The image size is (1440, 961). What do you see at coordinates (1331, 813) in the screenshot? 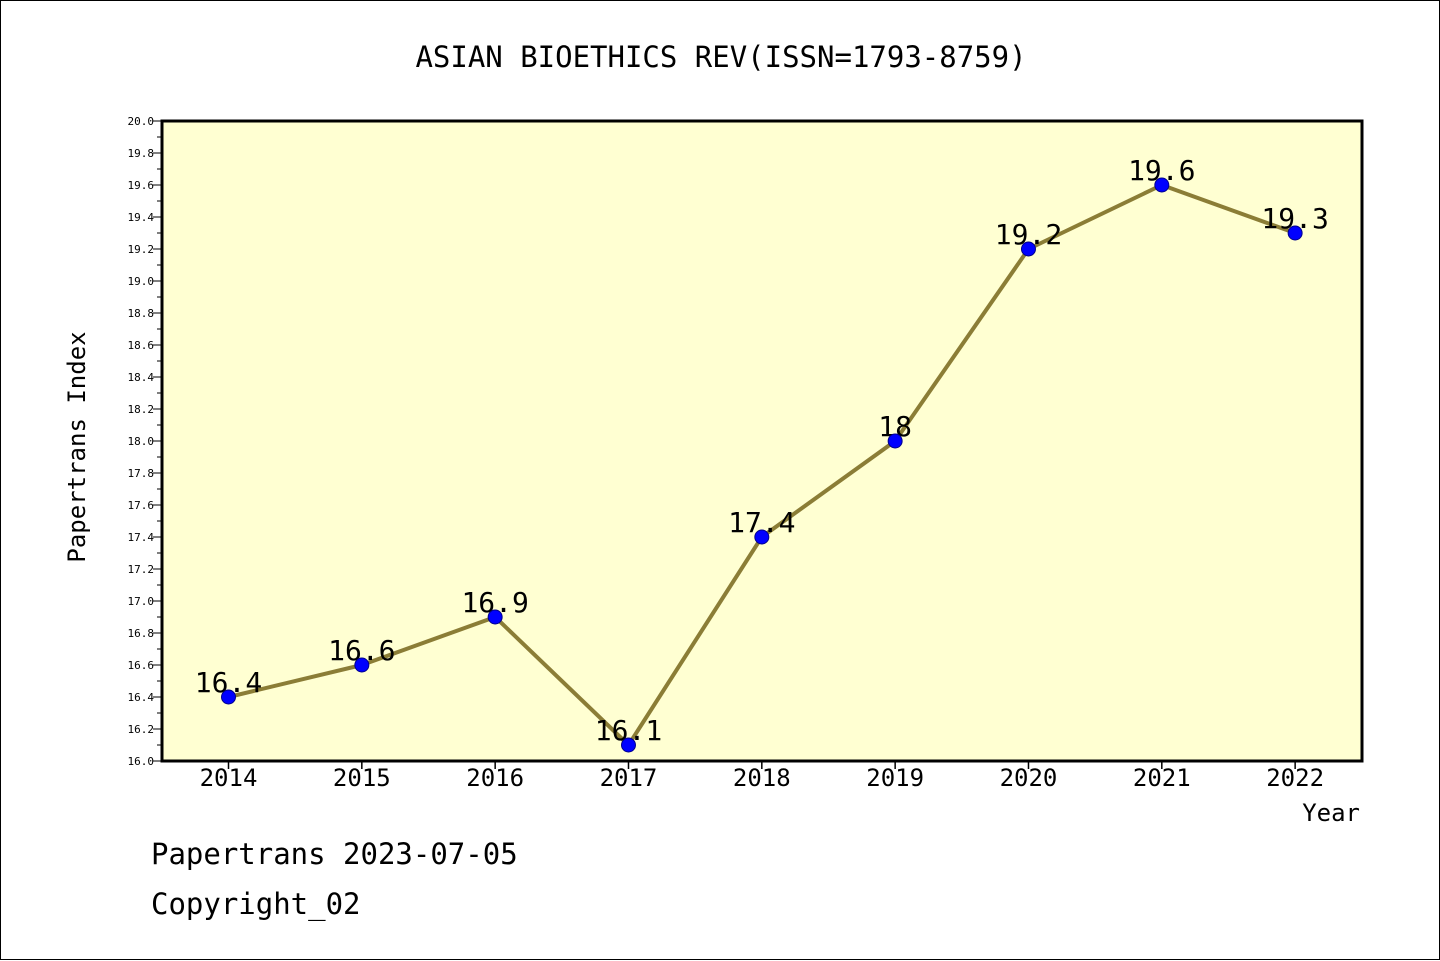
I see `x-axis-label: Year` at bounding box center [1331, 813].